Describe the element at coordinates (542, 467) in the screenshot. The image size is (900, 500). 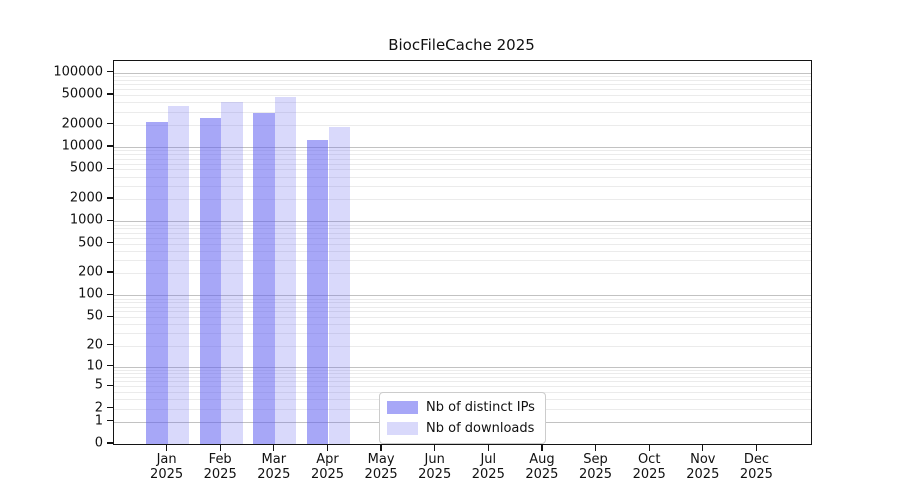
I see `x-tick-label: Aug 2025` at that location.